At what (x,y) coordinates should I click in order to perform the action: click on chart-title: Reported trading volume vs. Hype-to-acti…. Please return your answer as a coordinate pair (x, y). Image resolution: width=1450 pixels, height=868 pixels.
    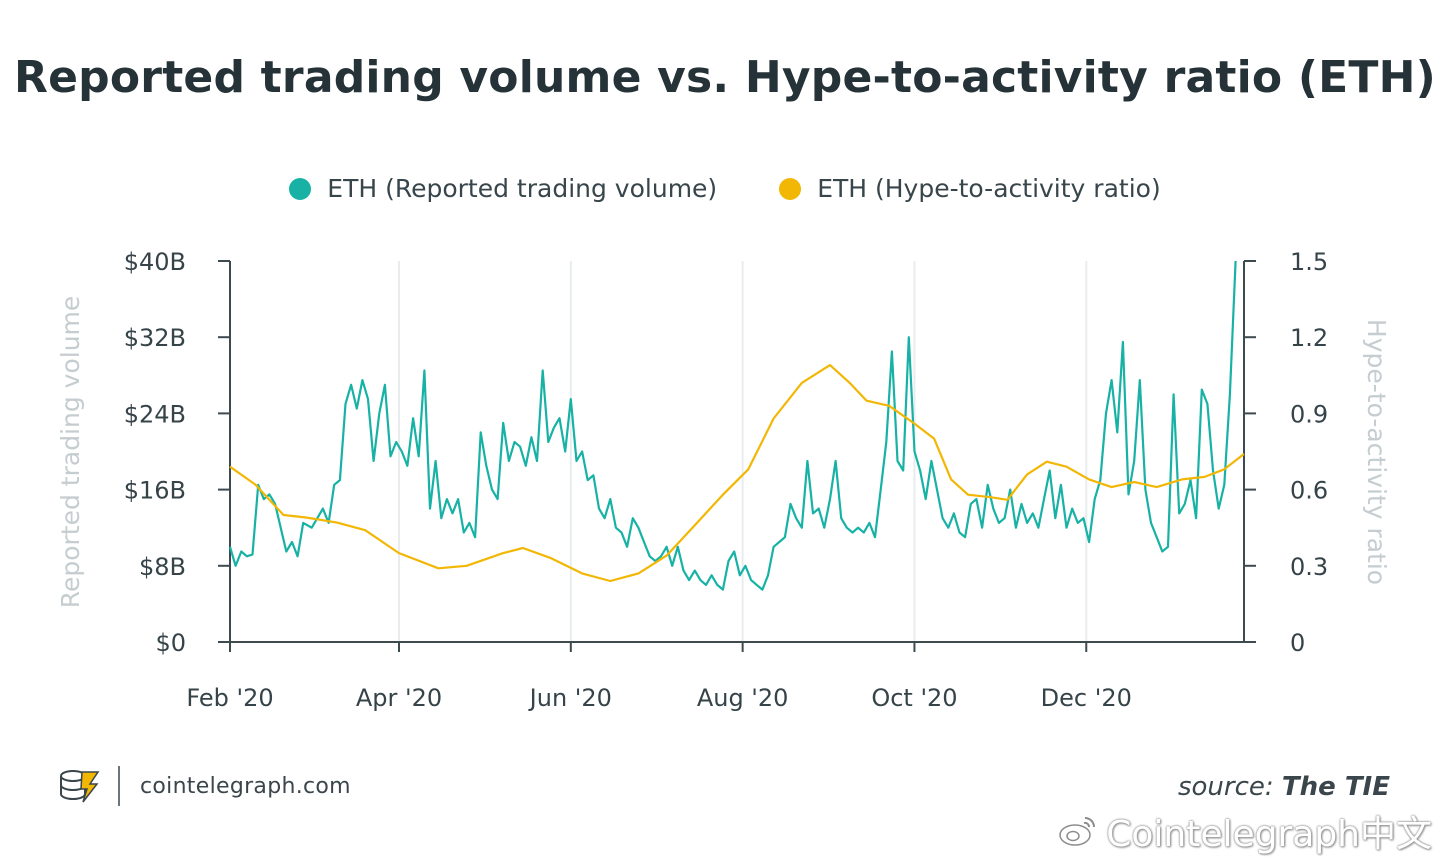
    Looking at the image, I should click on (725, 77).